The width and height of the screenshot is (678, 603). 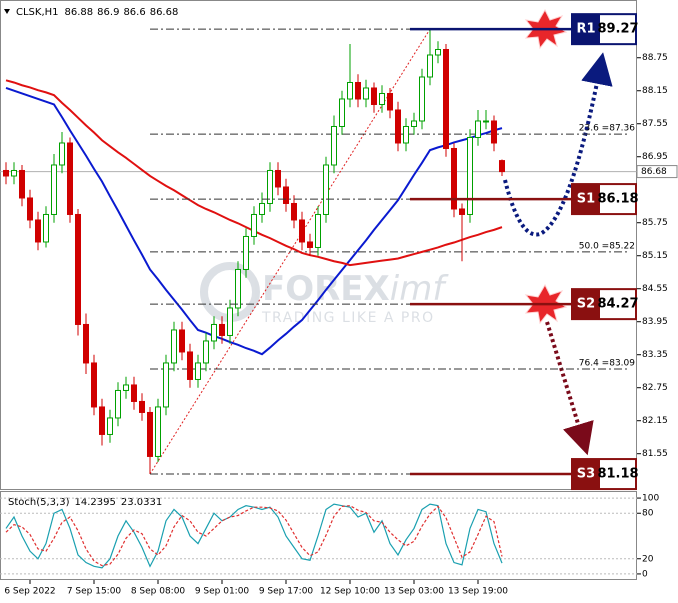 I want to click on projection-up, so click(x=558, y=144).